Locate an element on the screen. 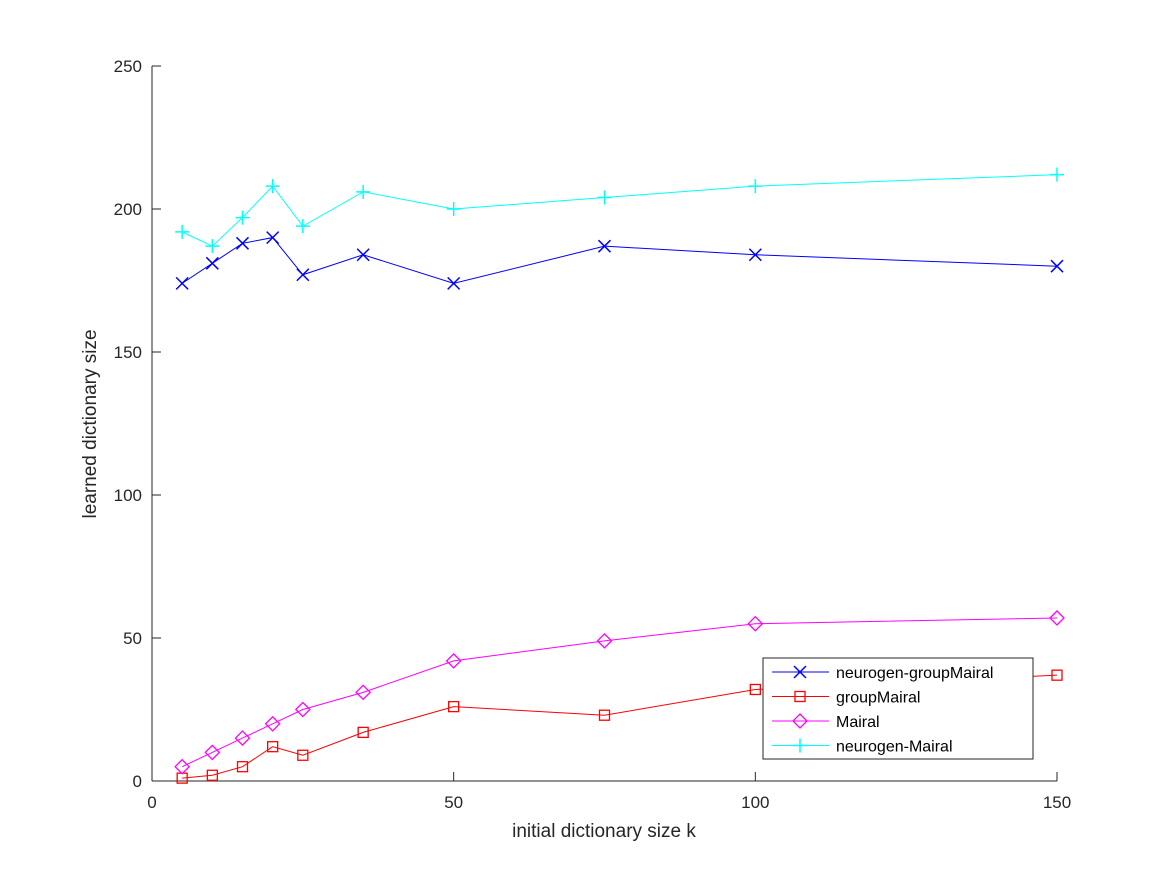 The height and width of the screenshot is (875, 1167). x-axis-label: initial dictionary size k is located at coordinates (604, 831).